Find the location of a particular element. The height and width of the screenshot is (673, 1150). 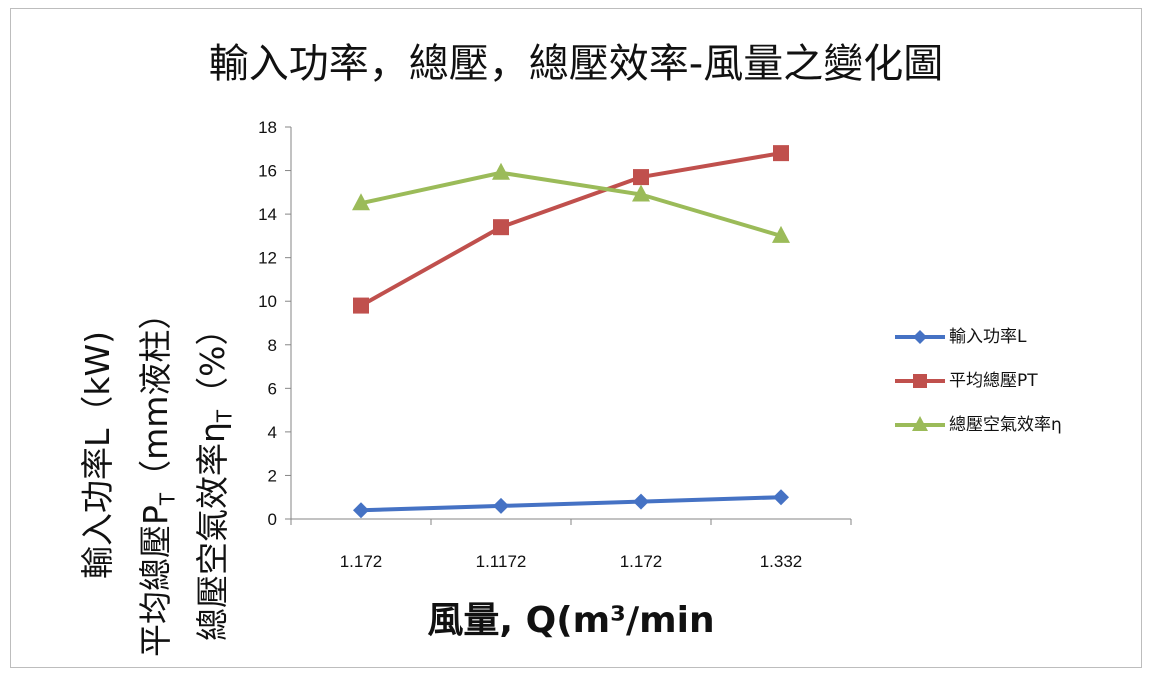

x-tick-label: 1.332 is located at coordinates (781, 561).